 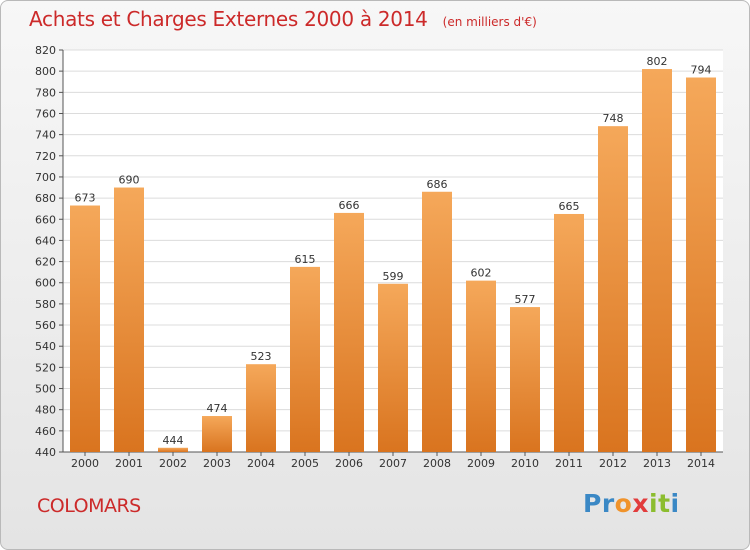 I want to click on y-tick-label: 580, so click(x=45, y=304).